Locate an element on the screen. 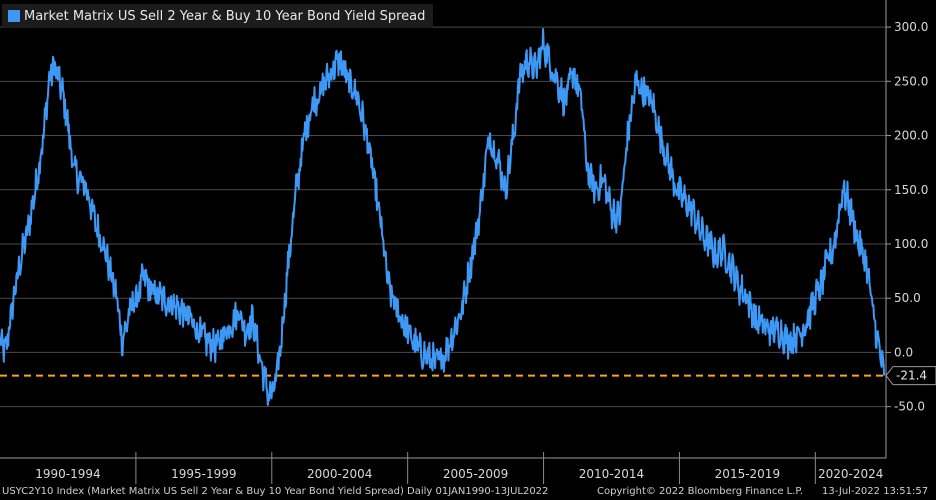 Image resolution: width=936 pixels, height=500 pixels. y-tick-label: 200.0 is located at coordinates (911, 136).